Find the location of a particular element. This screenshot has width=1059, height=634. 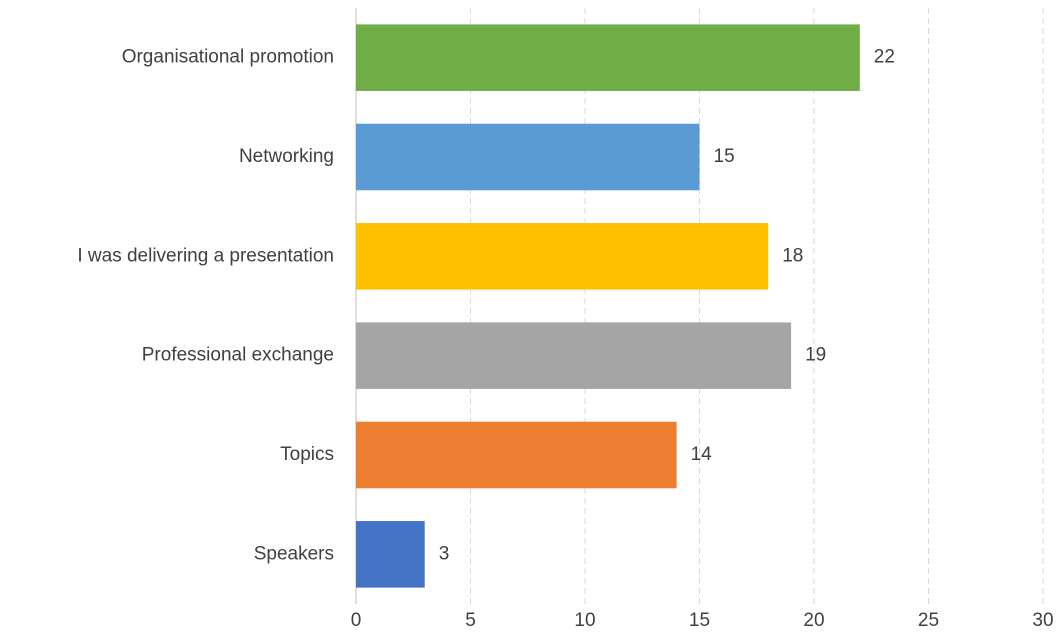

y-tick-label: Professional exchange is located at coordinates (238, 355).